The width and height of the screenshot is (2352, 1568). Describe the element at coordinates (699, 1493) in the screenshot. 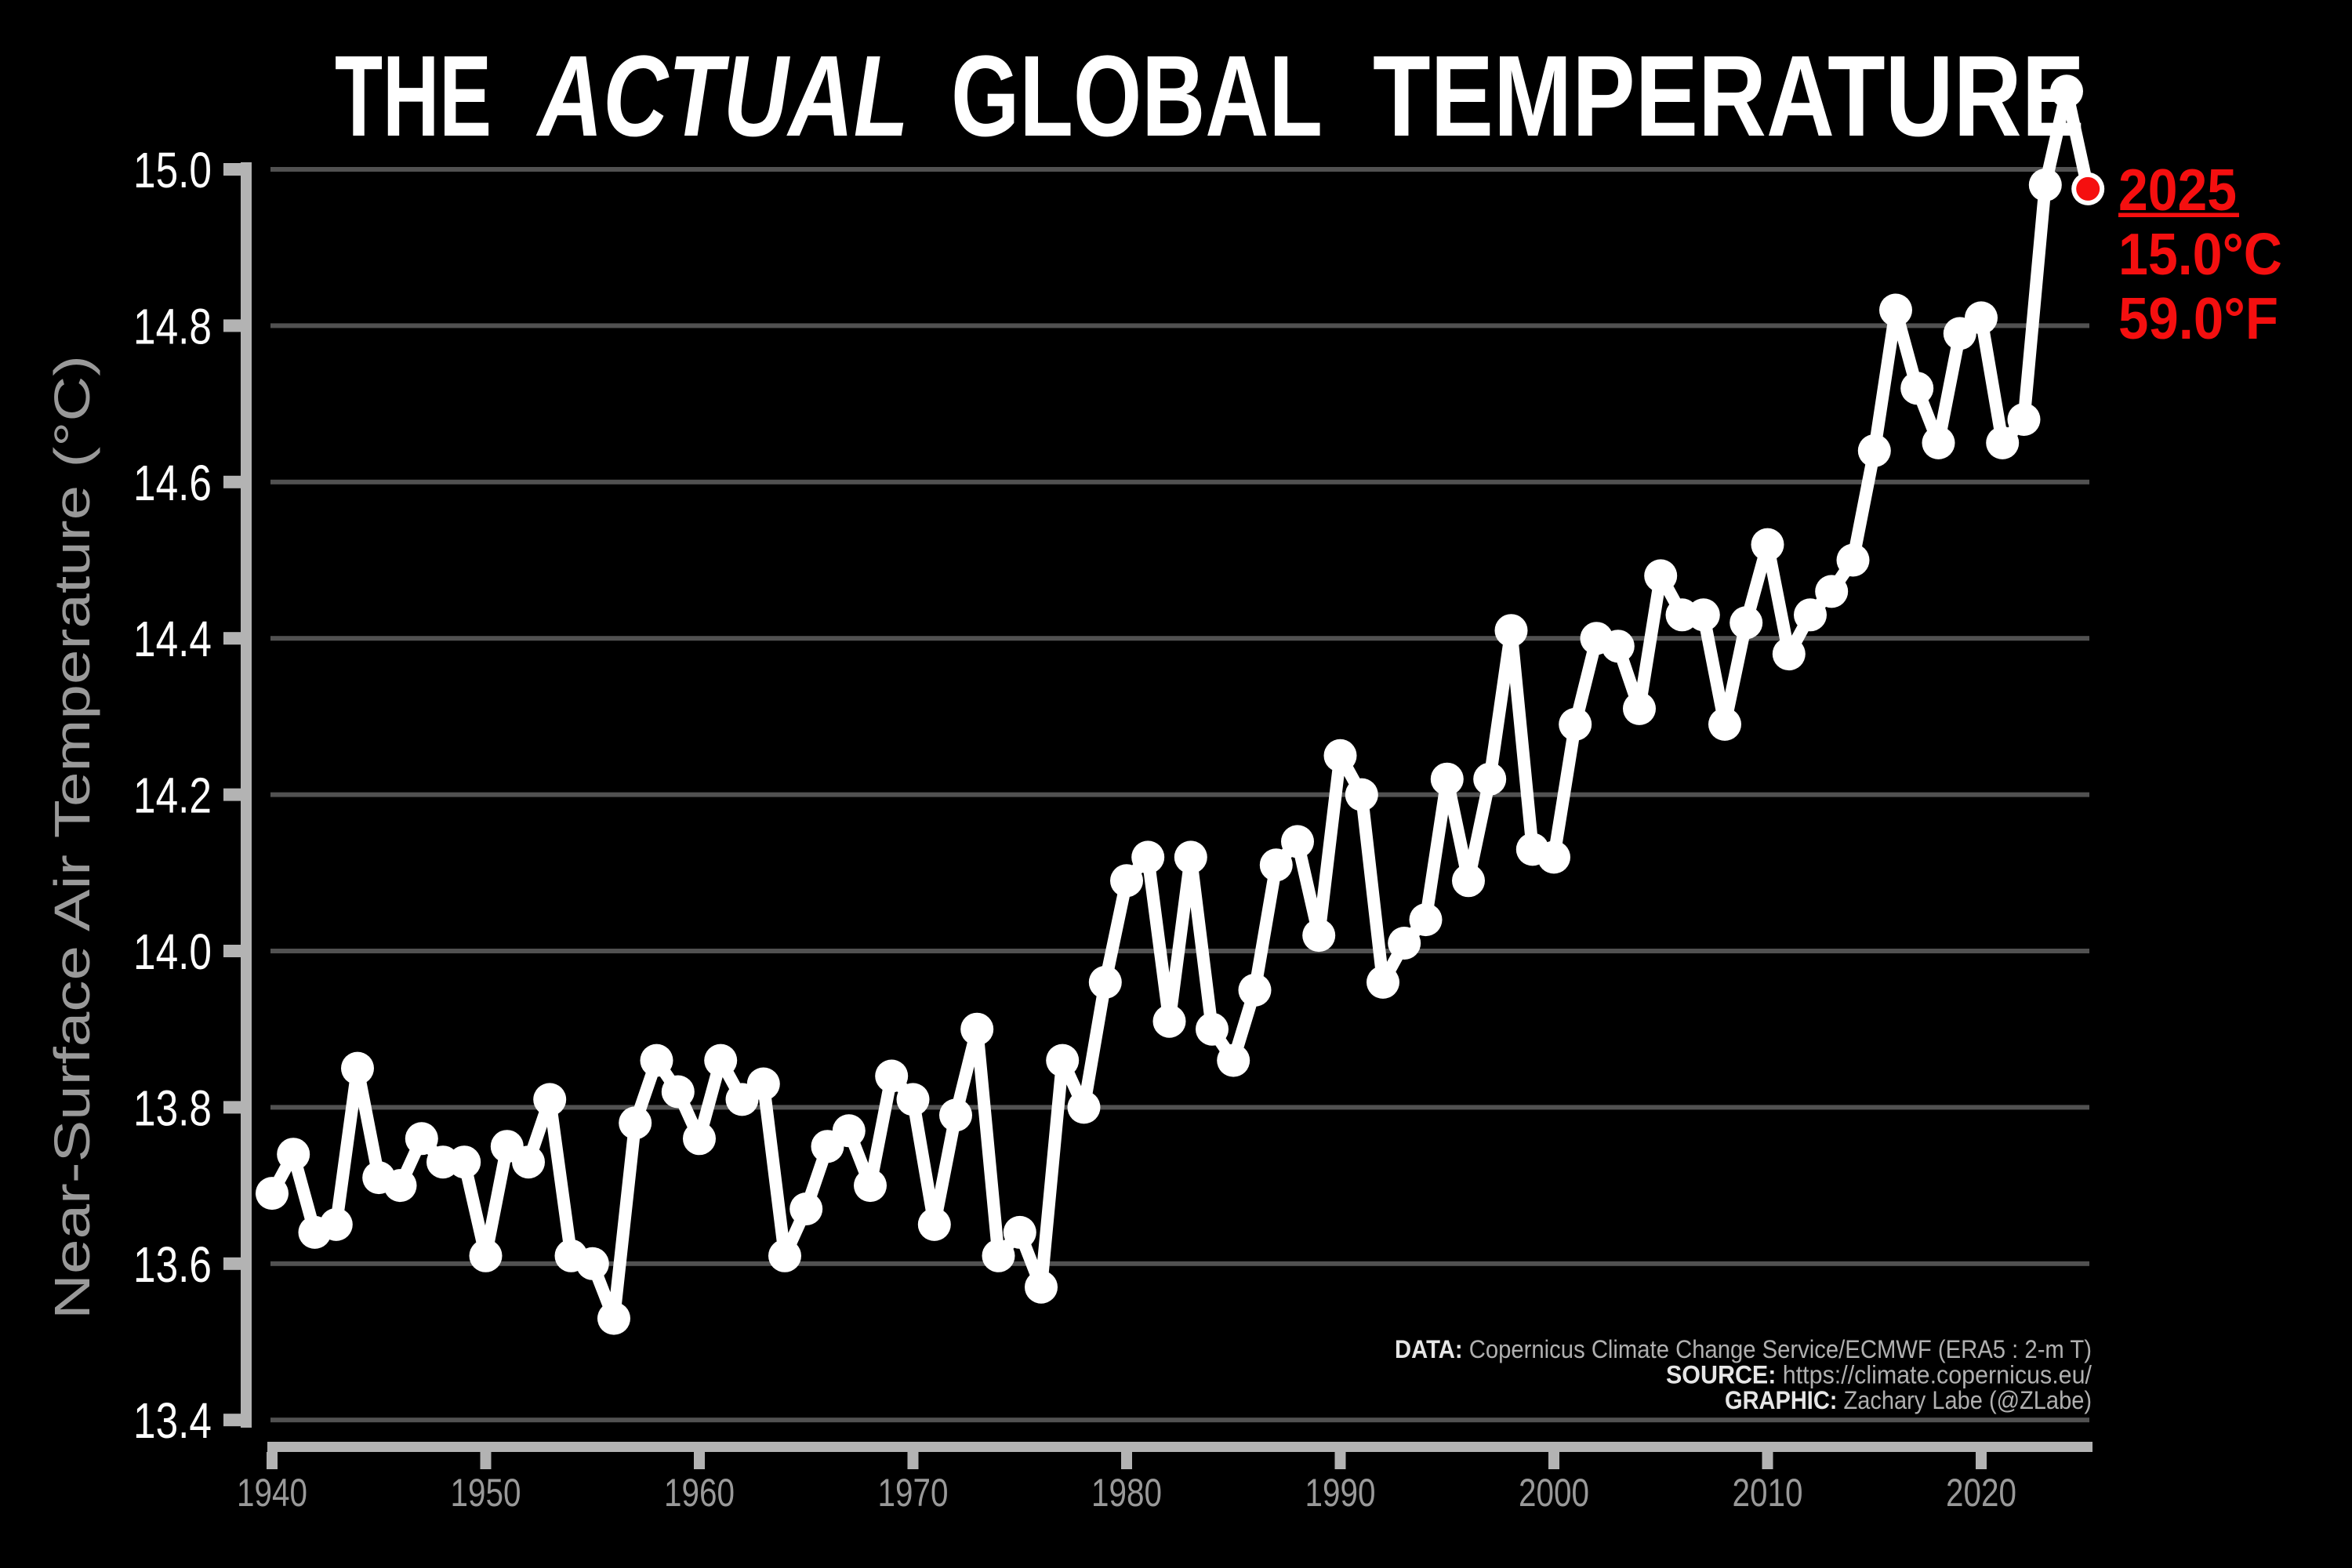

I see `svg-text: 1960` at that location.